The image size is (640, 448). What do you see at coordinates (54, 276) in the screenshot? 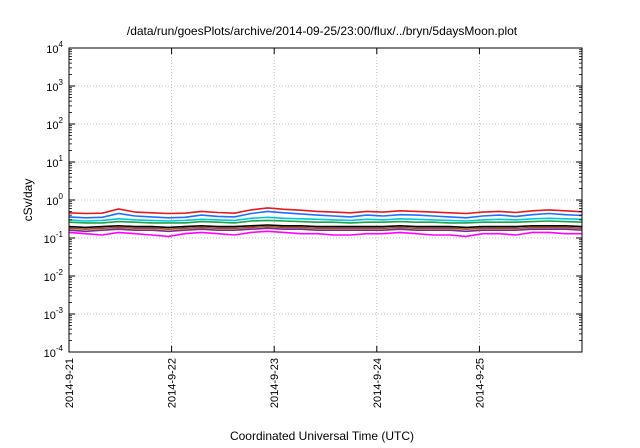
I see `y-tick-label: 10⁻²` at bounding box center [54, 276].